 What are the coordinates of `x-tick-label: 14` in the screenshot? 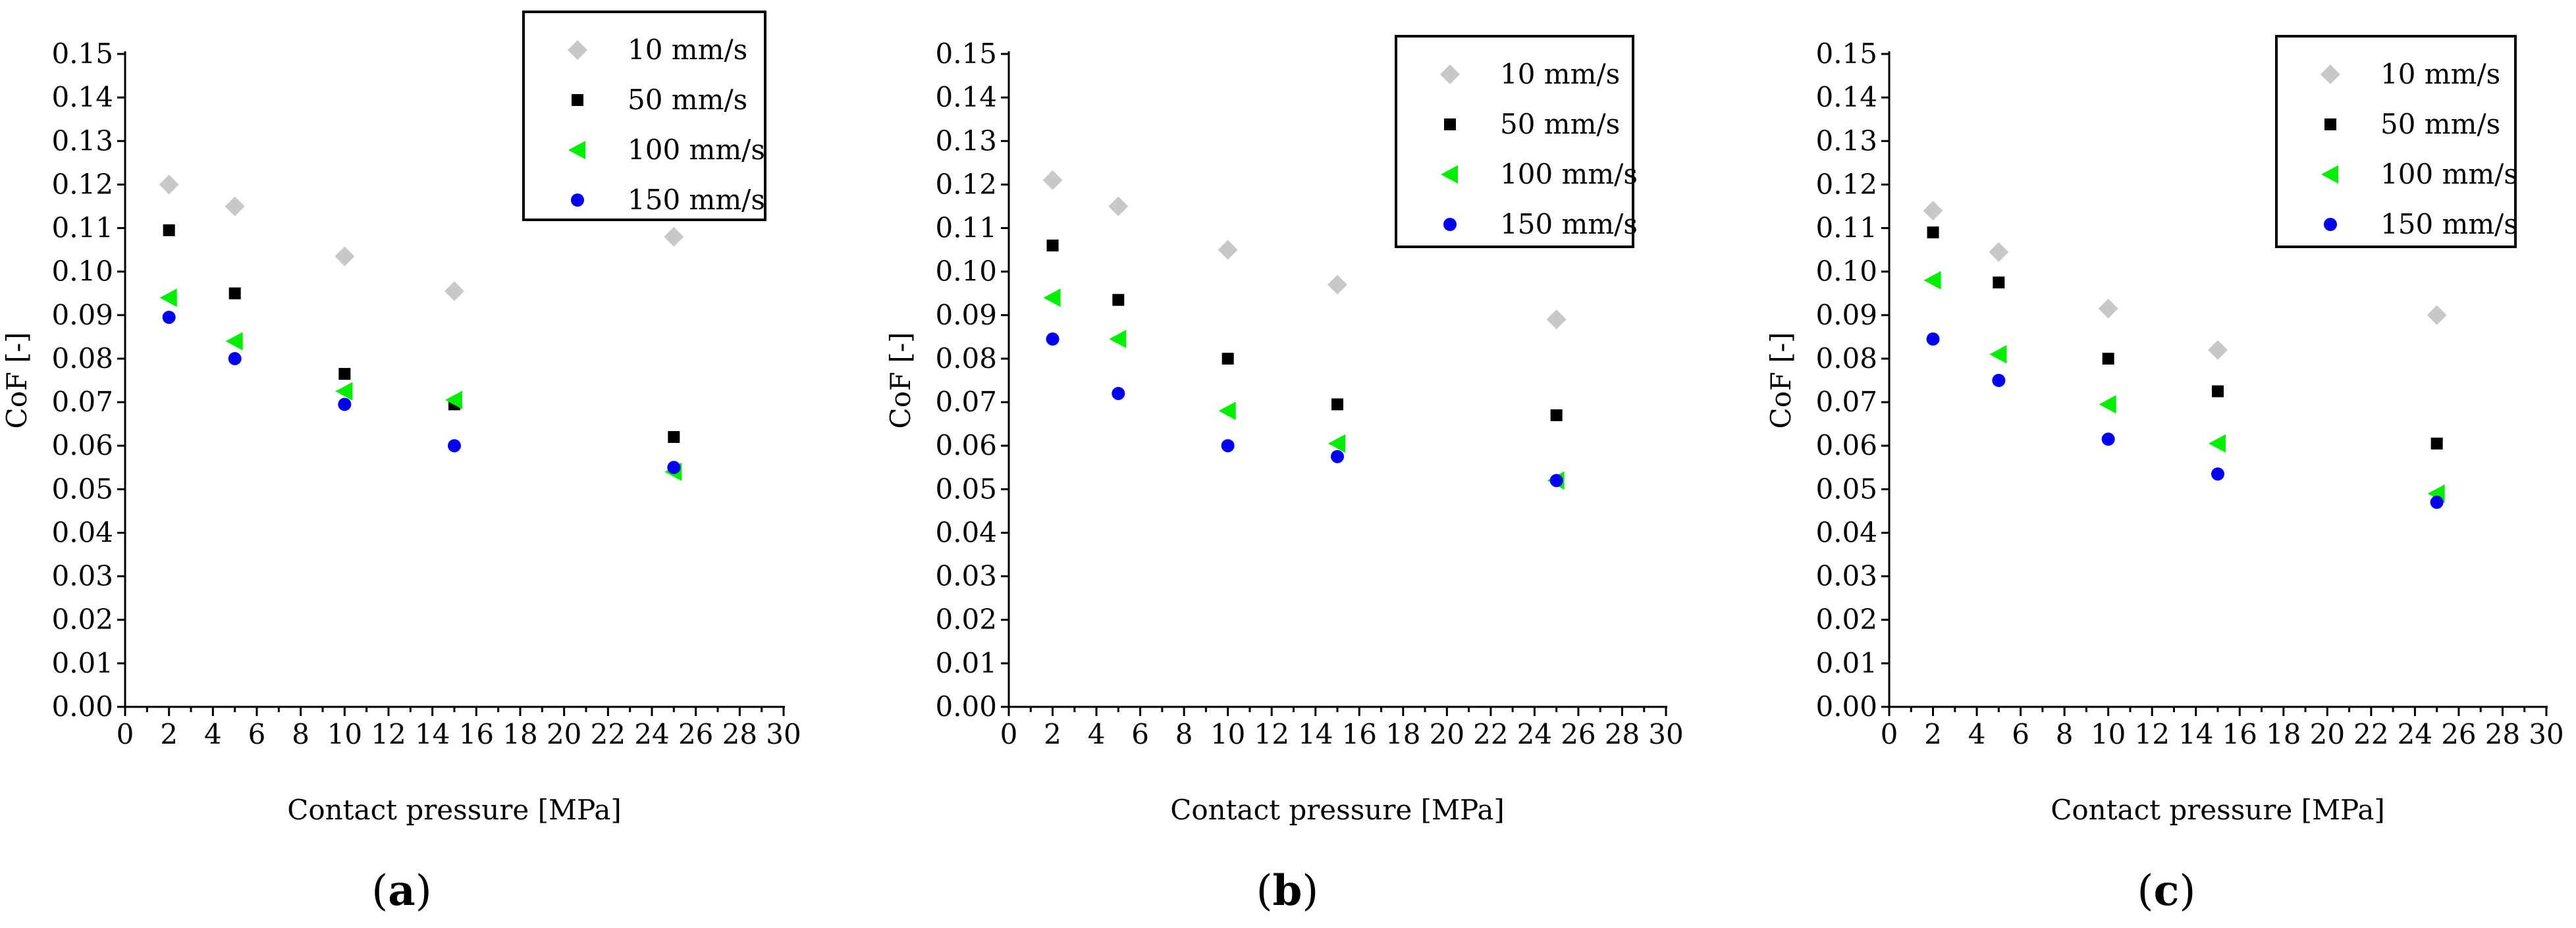 It's located at (1315, 734).